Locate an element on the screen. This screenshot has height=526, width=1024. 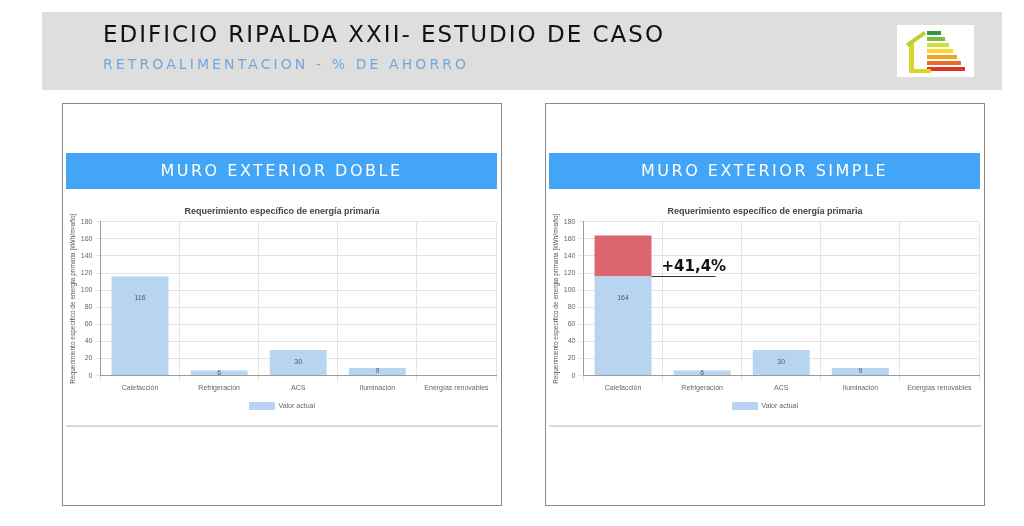
annotation: +41,4% is located at coordinates (694, 266).